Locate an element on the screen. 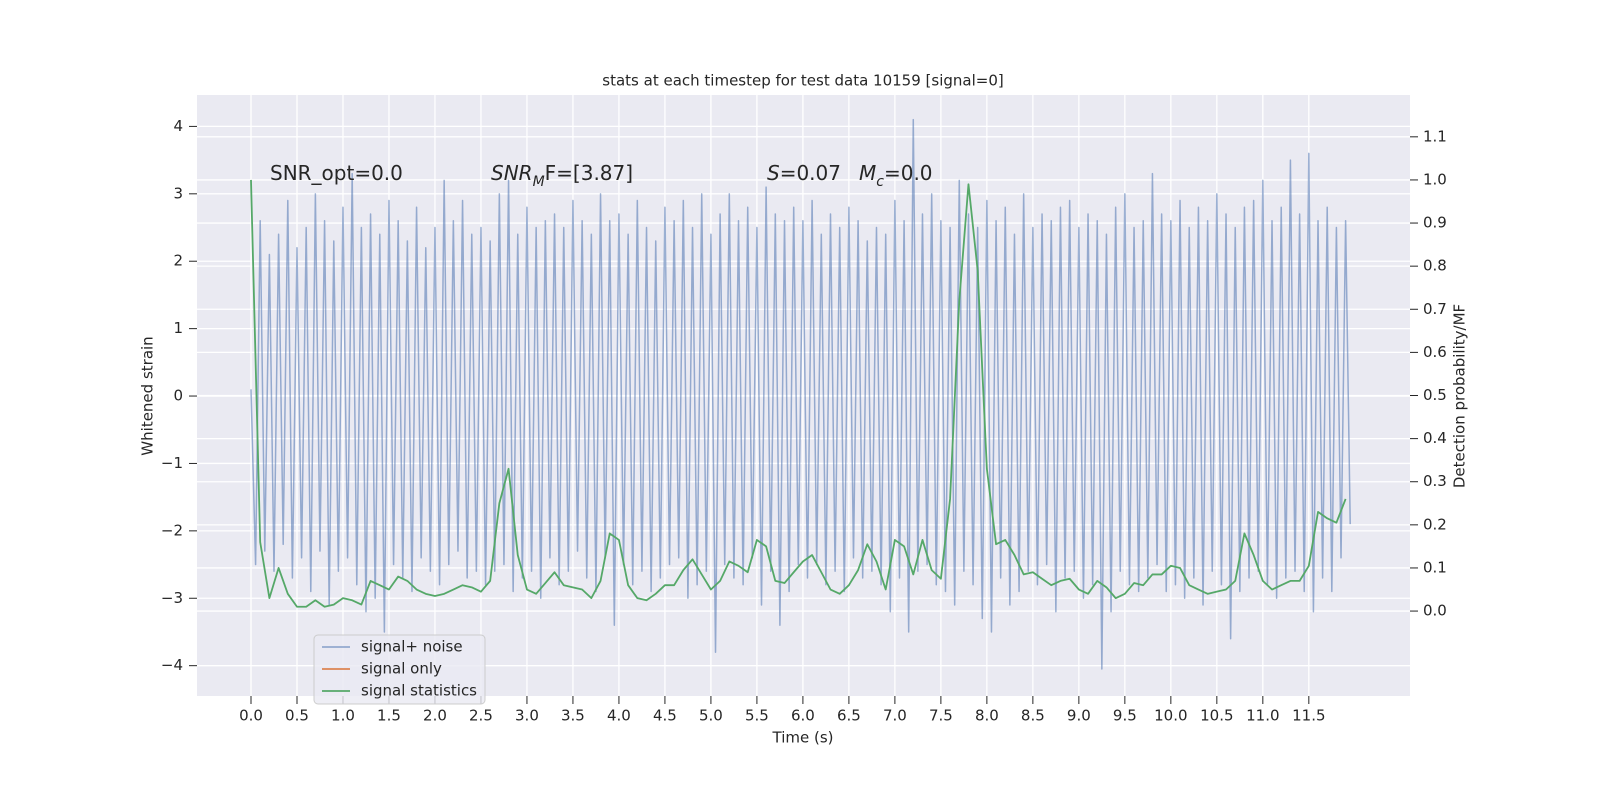 This screenshot has height=800, width=1600. x-tick-label: 3.0 is located at coordinates (527, 716).